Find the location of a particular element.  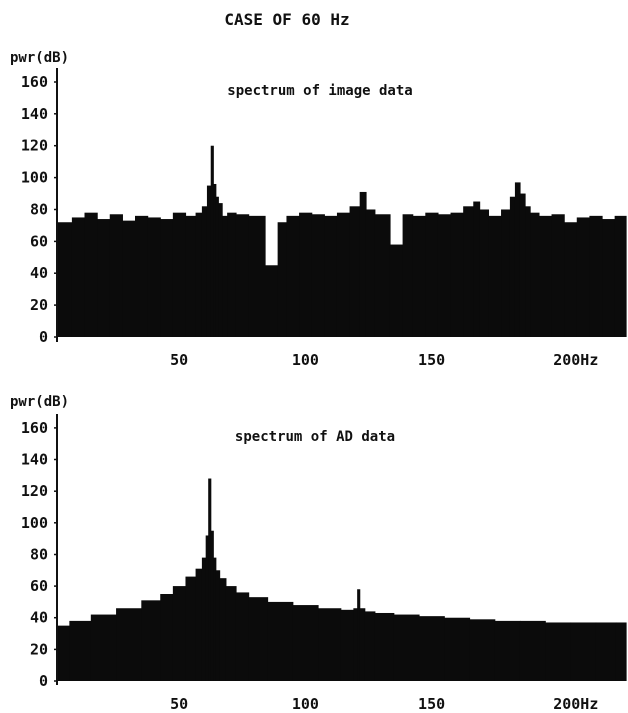

chart-1-y-tick-label: 60 is located at coordinates (39, 586).